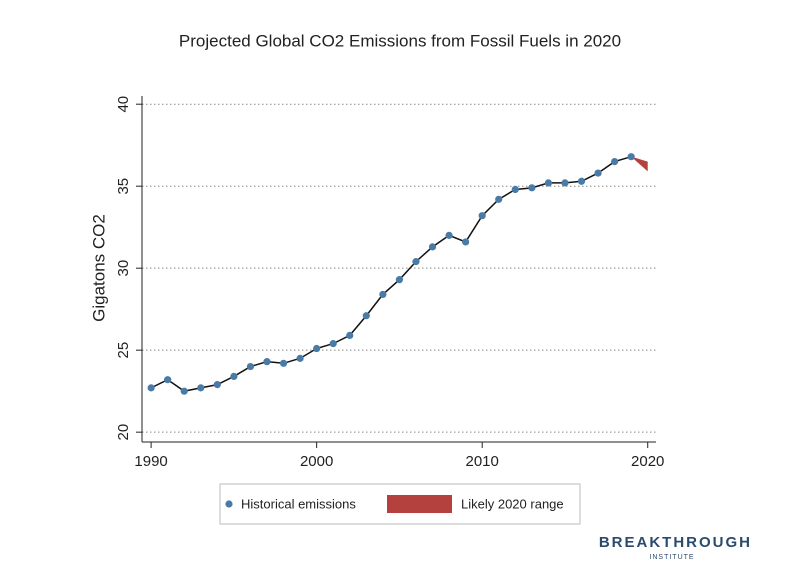 Image resolution: width=800 pixels, height=581 pixels. I want to click on x-tick-label: 2020, so click(647, 461).